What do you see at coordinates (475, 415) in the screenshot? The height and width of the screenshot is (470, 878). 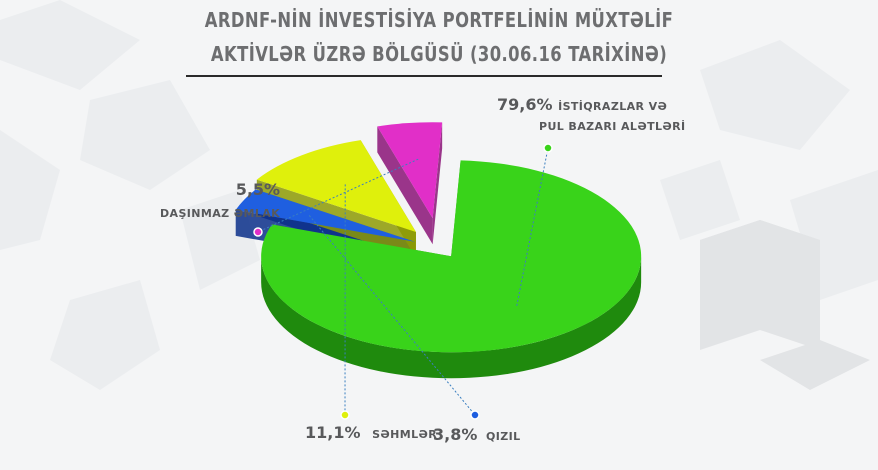 I see `leader-dot-qizil` at bounding box center [475, 415].